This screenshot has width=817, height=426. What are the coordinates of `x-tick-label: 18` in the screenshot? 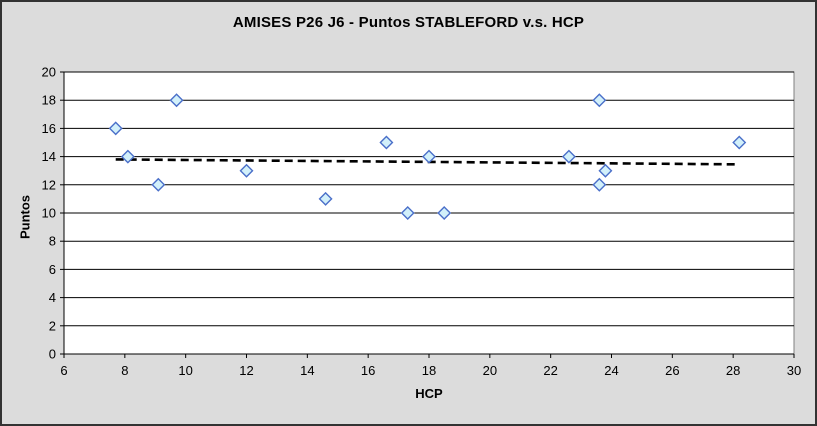 It's located at (429, 370).